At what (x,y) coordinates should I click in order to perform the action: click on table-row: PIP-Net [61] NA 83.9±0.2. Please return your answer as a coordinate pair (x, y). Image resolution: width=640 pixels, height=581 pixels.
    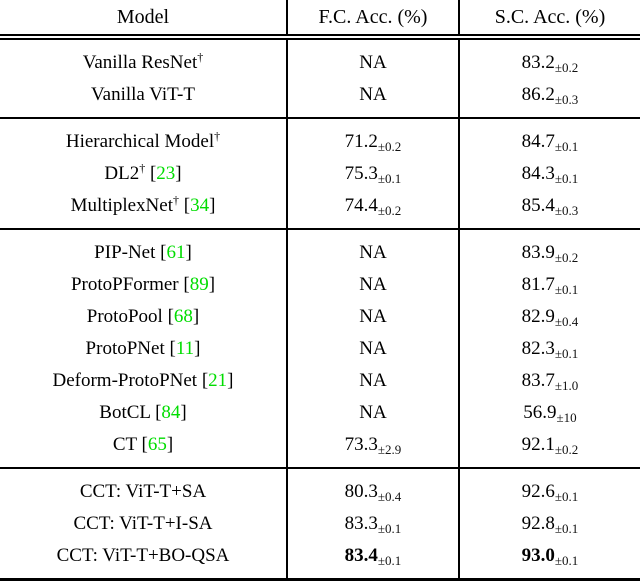
    Looking at the image, I should click on (320, 248).